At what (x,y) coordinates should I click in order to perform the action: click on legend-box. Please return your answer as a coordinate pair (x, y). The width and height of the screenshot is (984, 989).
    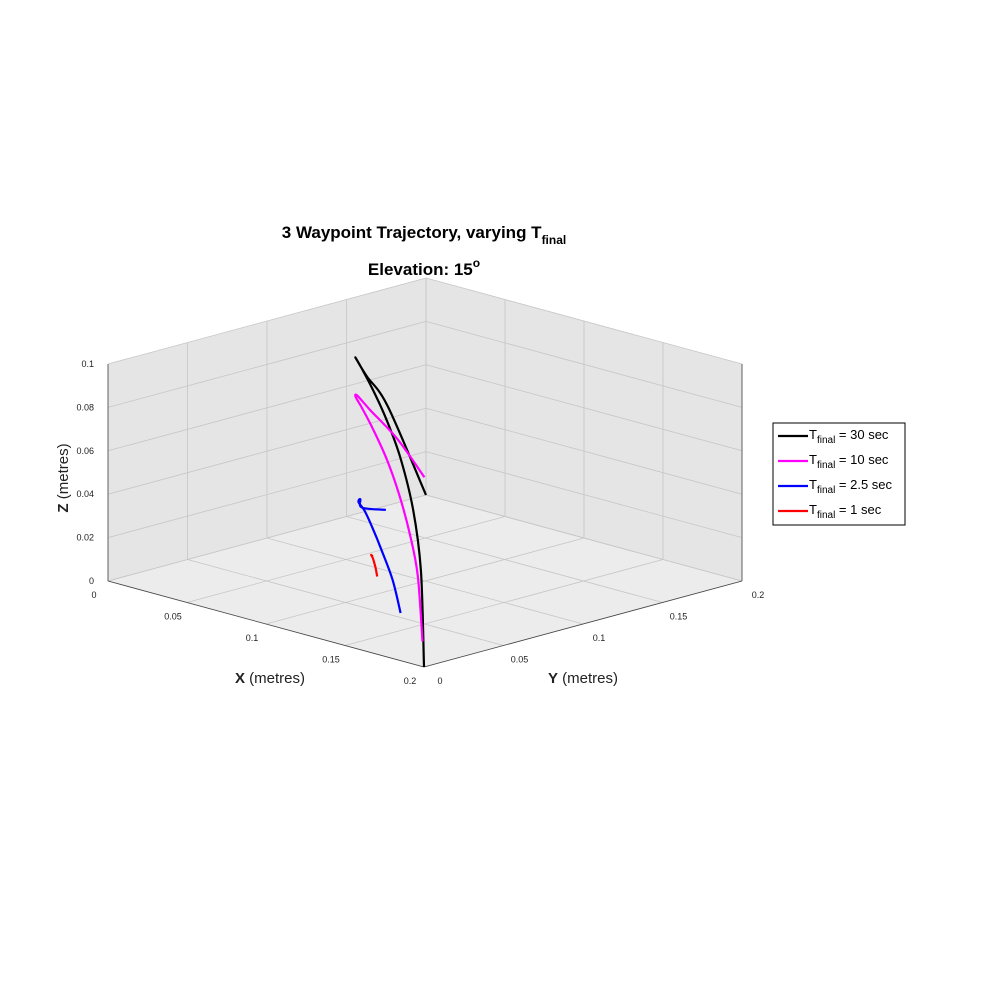
    Looking at the image, I should click on (839, 474).